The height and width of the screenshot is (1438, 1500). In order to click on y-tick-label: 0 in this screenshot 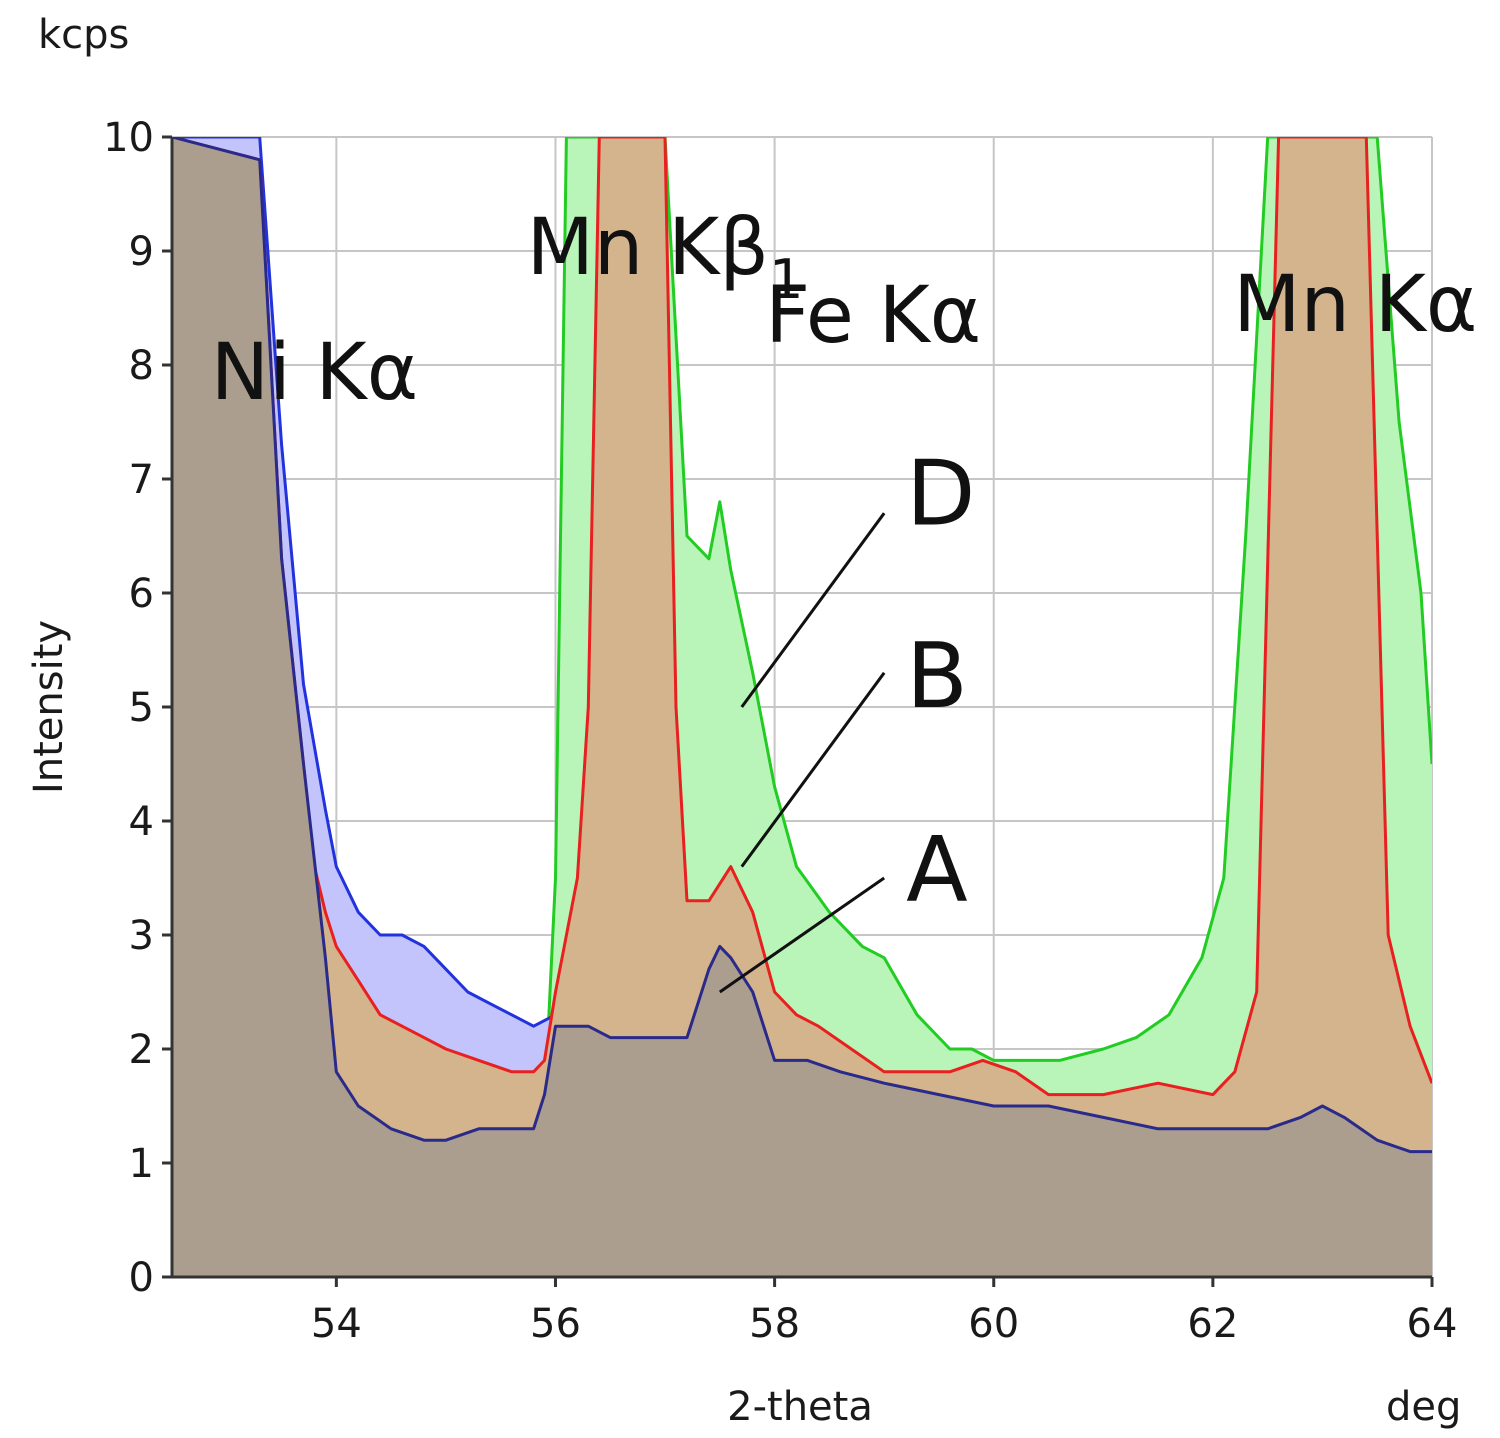, I will do `click(141, 1278)`.